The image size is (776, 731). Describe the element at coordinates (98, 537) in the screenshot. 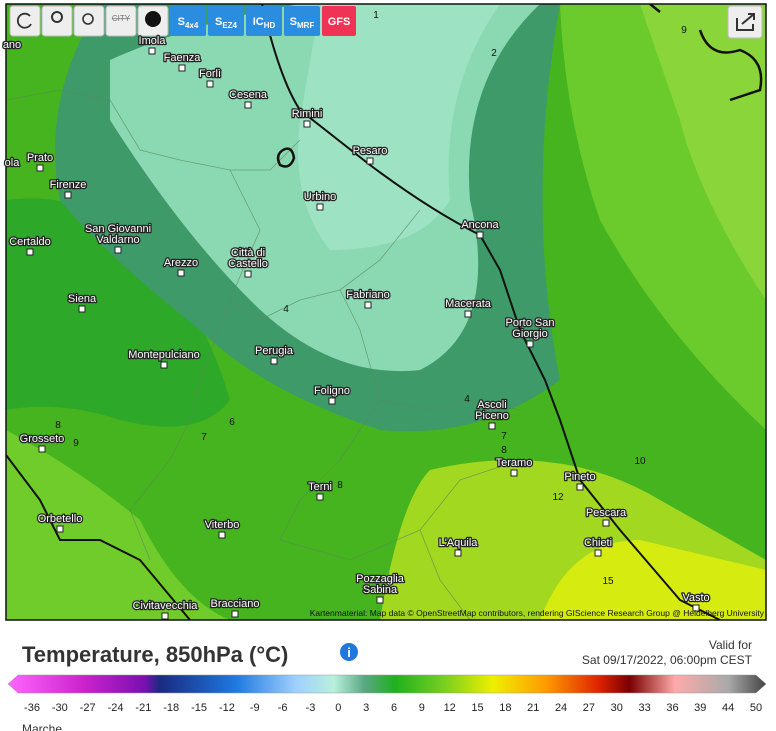

I see `coastline` at that location.